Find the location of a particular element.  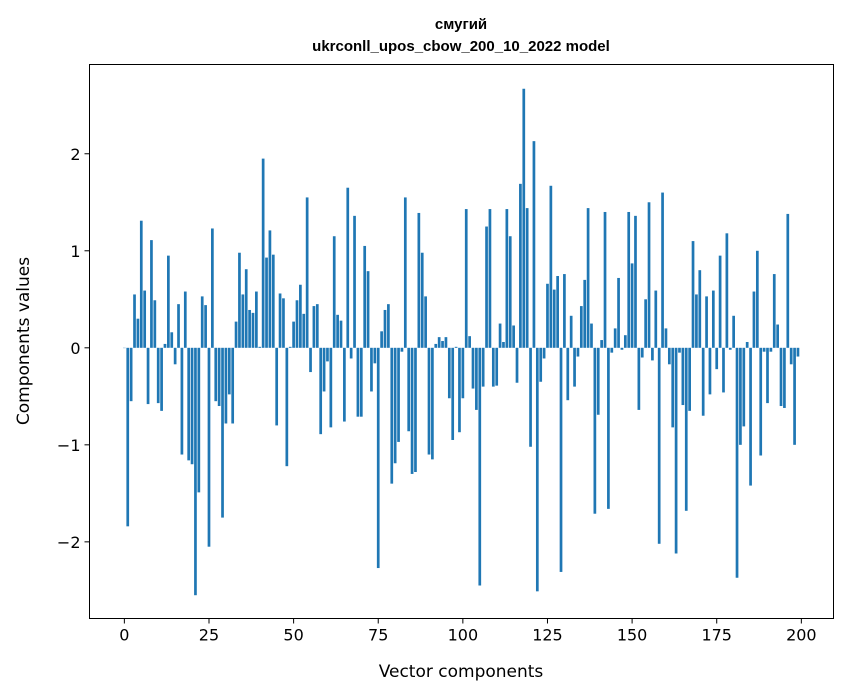

x-axis: 0 25 50 75 100 125 150 175 200 is located at coordinates (468, 631).